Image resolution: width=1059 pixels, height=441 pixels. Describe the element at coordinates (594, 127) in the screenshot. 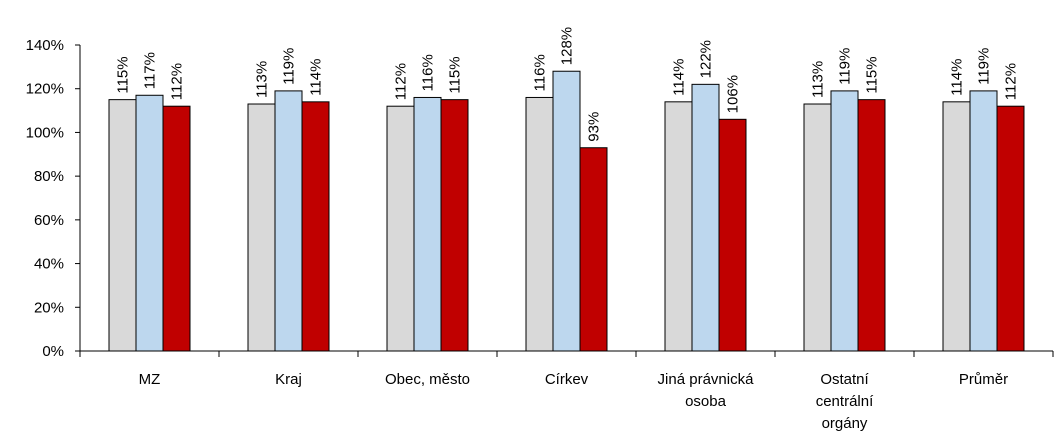

I see `data-label: 93%` at that location.